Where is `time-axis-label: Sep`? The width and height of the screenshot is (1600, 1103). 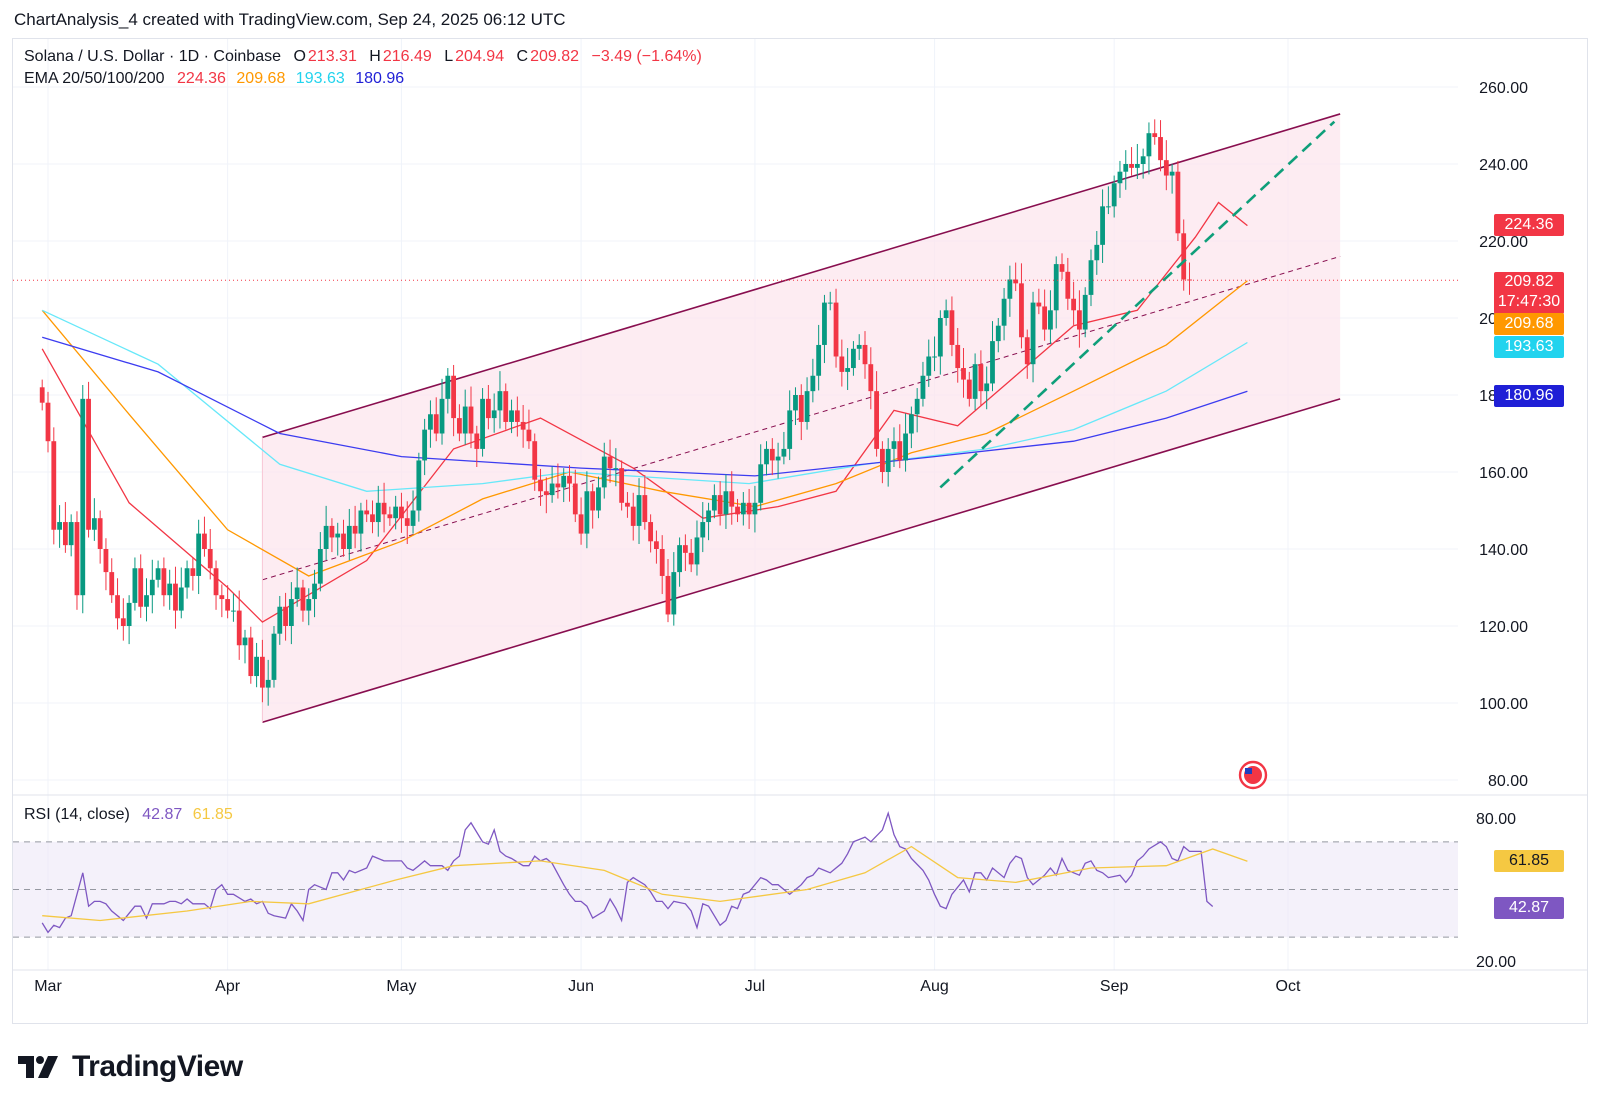 time-axis-label: Sep is located at coordinates (1114, 986).